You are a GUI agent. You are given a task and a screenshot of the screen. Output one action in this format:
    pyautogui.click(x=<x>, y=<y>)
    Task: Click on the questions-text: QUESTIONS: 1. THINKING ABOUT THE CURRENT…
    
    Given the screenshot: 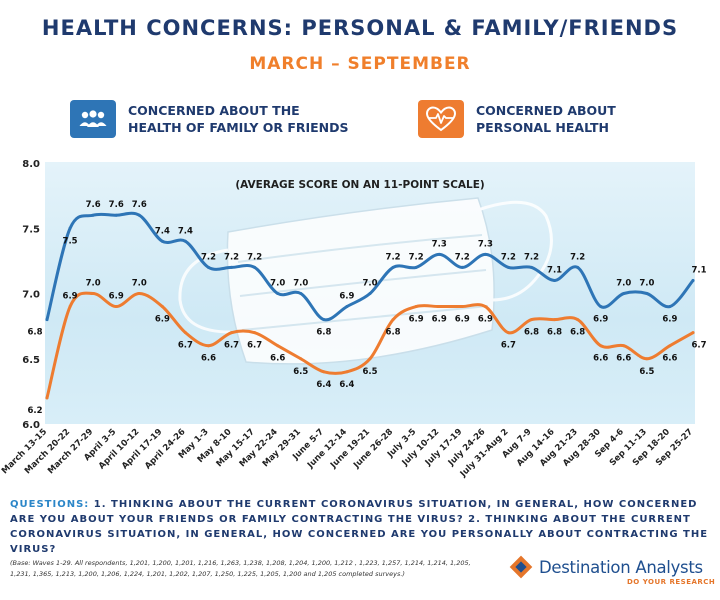 What is the action you would take?
    pyautogui.click(x=360, y=527)
    